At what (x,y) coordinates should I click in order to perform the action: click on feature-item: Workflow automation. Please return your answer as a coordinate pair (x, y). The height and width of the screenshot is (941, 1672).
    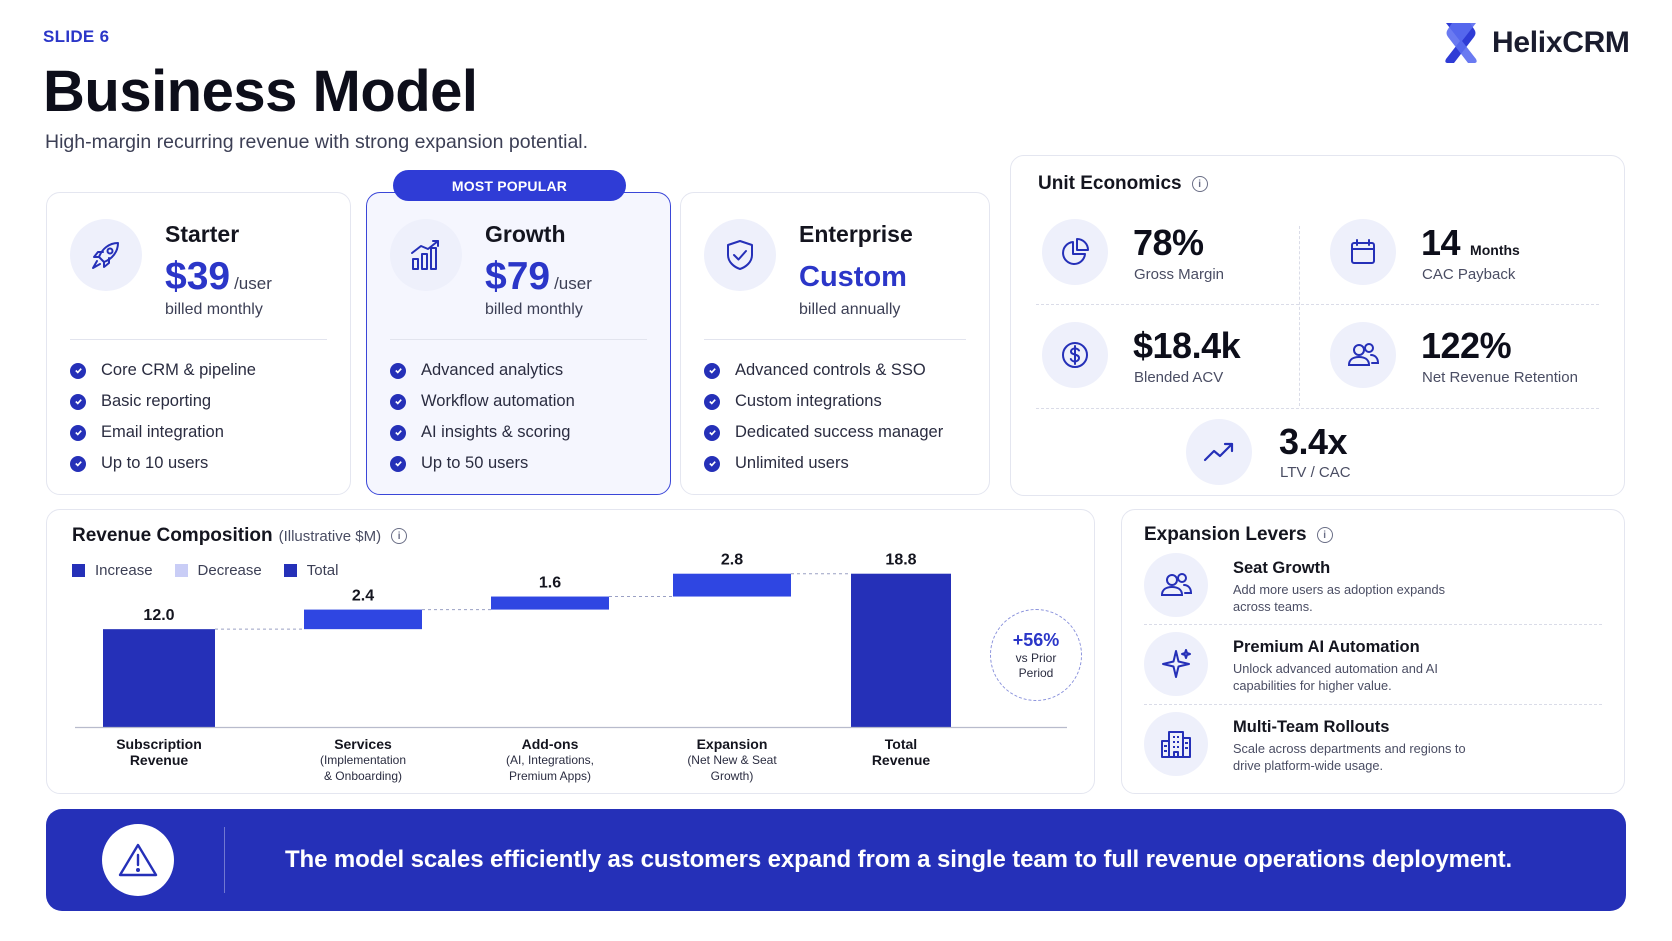
    Looking at the image, I should click on (482, 401).